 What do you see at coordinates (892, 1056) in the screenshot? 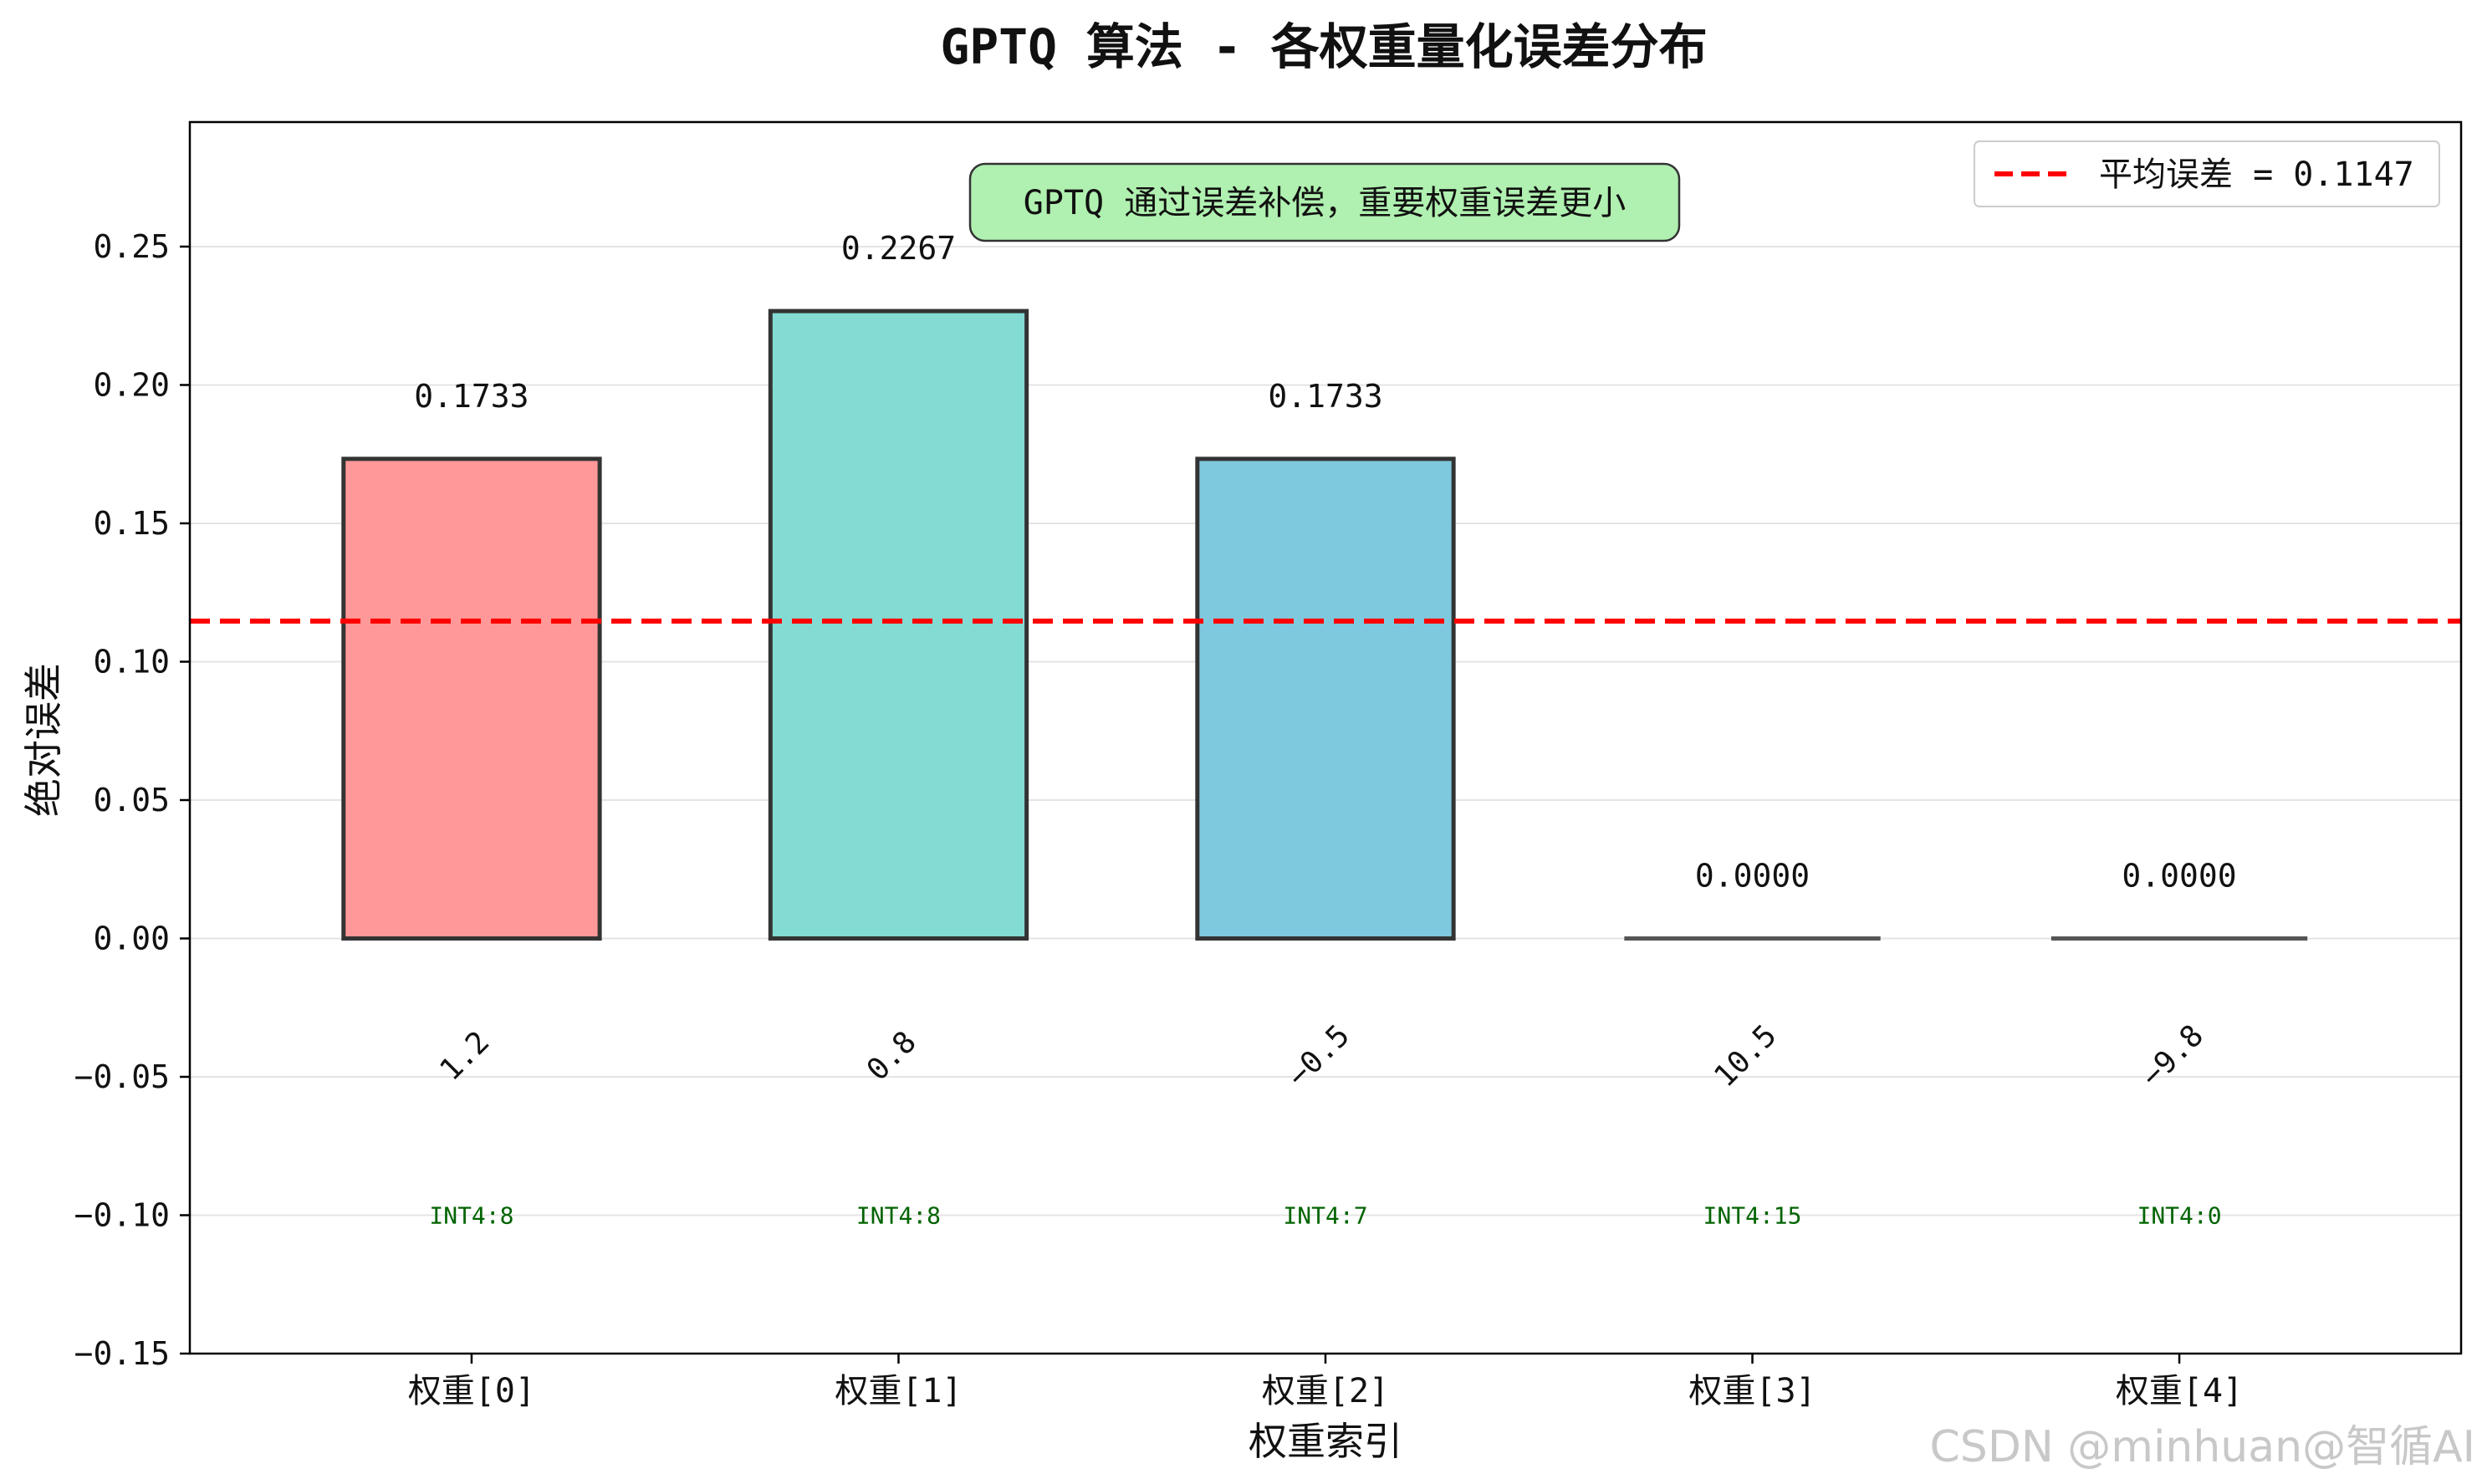
I see `original-value-label: 0.8` at bounding box center [892, 1056].